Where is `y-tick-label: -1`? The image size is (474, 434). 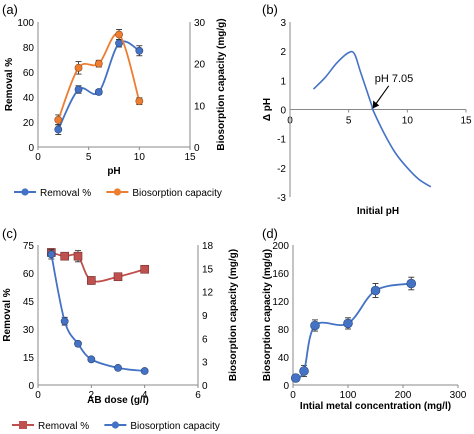
y-tick-label: -1 is located at coordinates (281, 140).